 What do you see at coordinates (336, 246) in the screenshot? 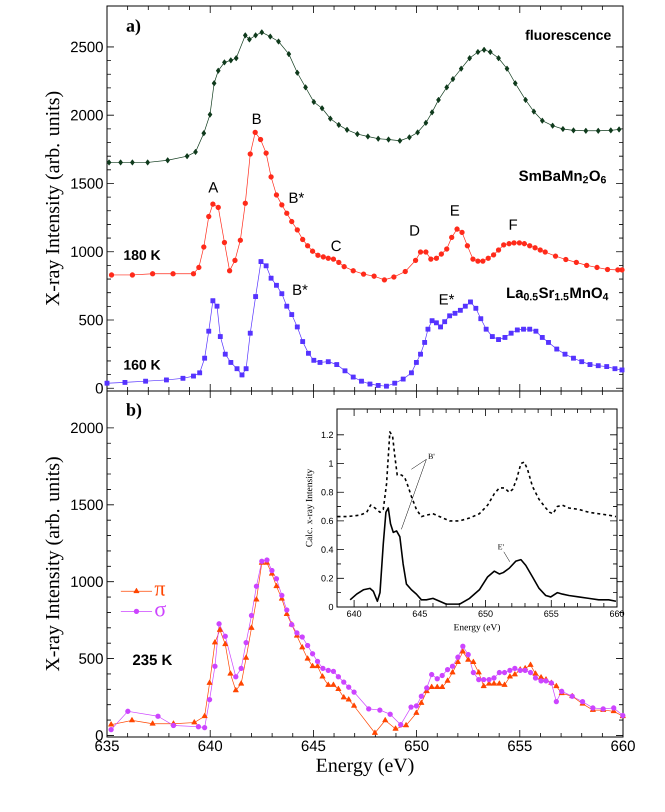
I see `annotation: C` at bounding box center [336, 246].